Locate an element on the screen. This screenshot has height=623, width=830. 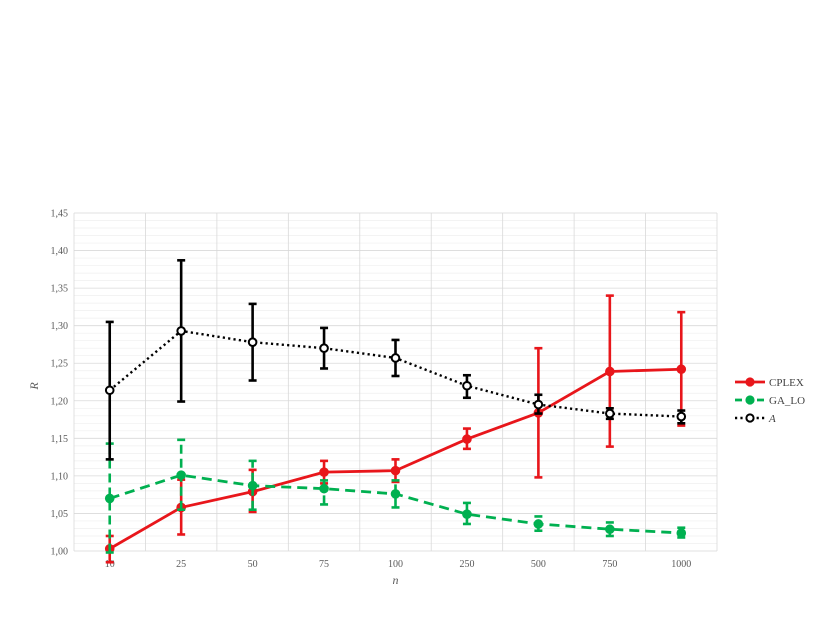
y-tick-label: 1,25 is located at coordinates (60, 364).